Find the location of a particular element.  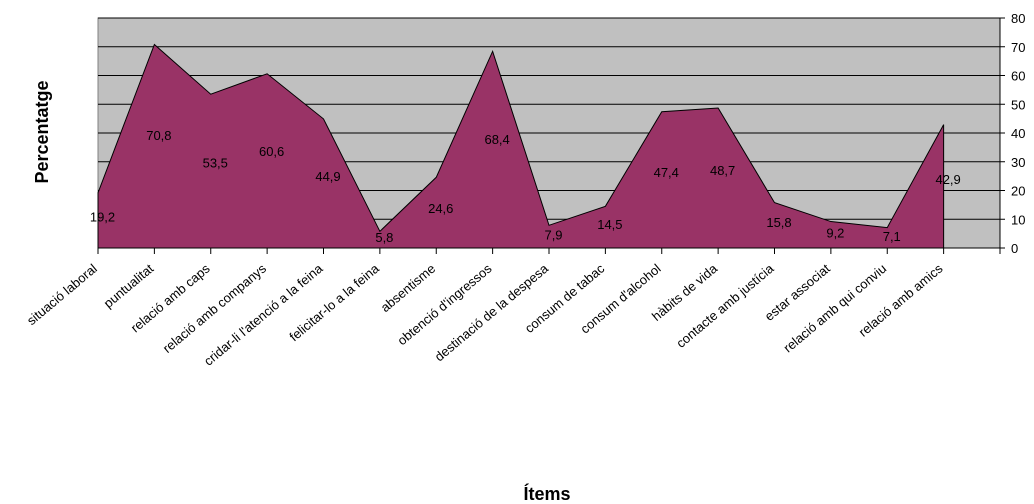

y-tick-label: 80 is located at coordinates (1018, 18).